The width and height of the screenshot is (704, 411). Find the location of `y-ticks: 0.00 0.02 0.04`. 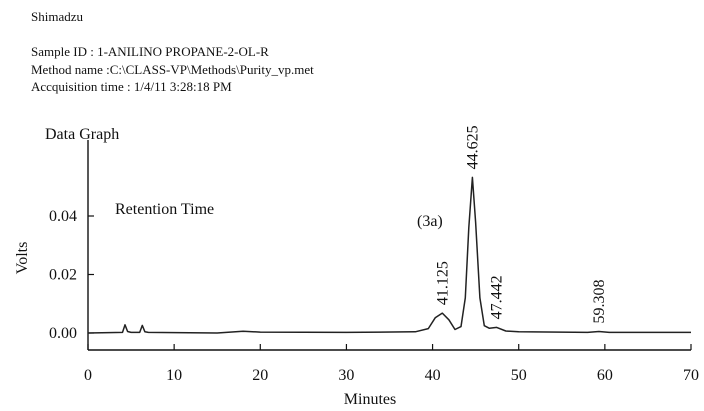

y-ticks: 0.00 0.02 0.04 is located at coordinates (71, 275).